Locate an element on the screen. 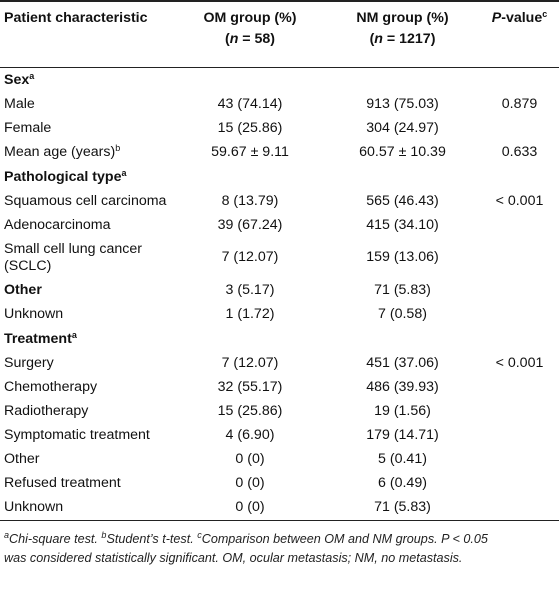 Image resolution: width=559 pixels, height=592 pixels. table-row-other-treatment: Other 0 (0) 5 (0.41) is located at coordinates (279, 460).